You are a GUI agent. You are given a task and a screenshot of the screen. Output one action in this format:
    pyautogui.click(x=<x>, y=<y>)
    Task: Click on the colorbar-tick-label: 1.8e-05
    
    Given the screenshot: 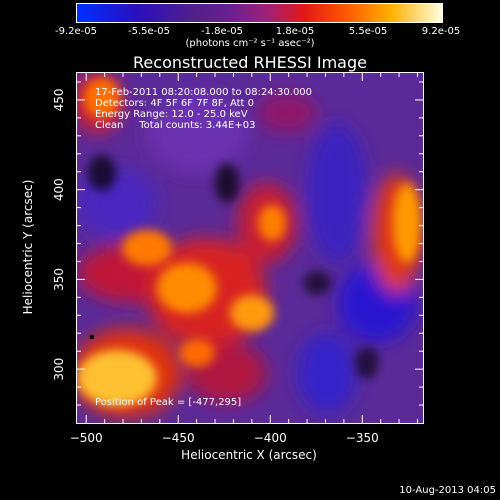 What is the action you would take?
    pyautogui.click(x=295, y=31)
    